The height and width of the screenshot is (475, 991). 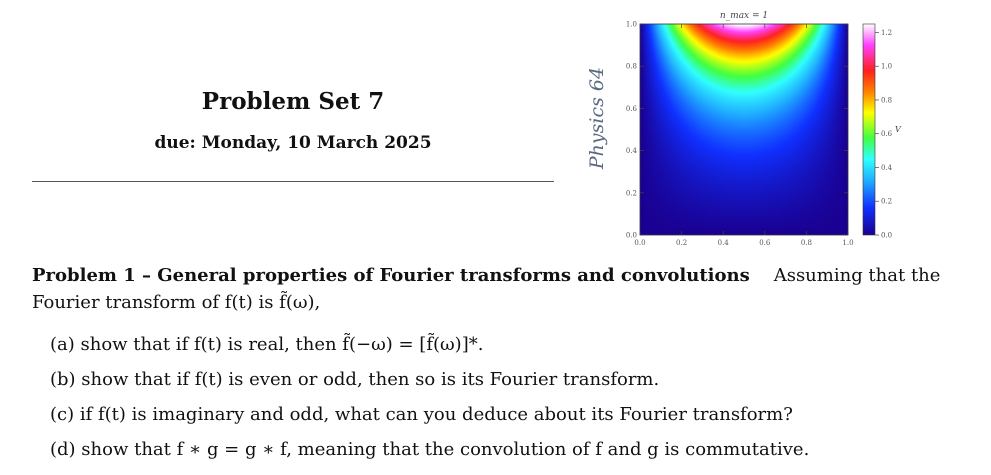 I want to click on colorbar, so click(x=869, y=129).